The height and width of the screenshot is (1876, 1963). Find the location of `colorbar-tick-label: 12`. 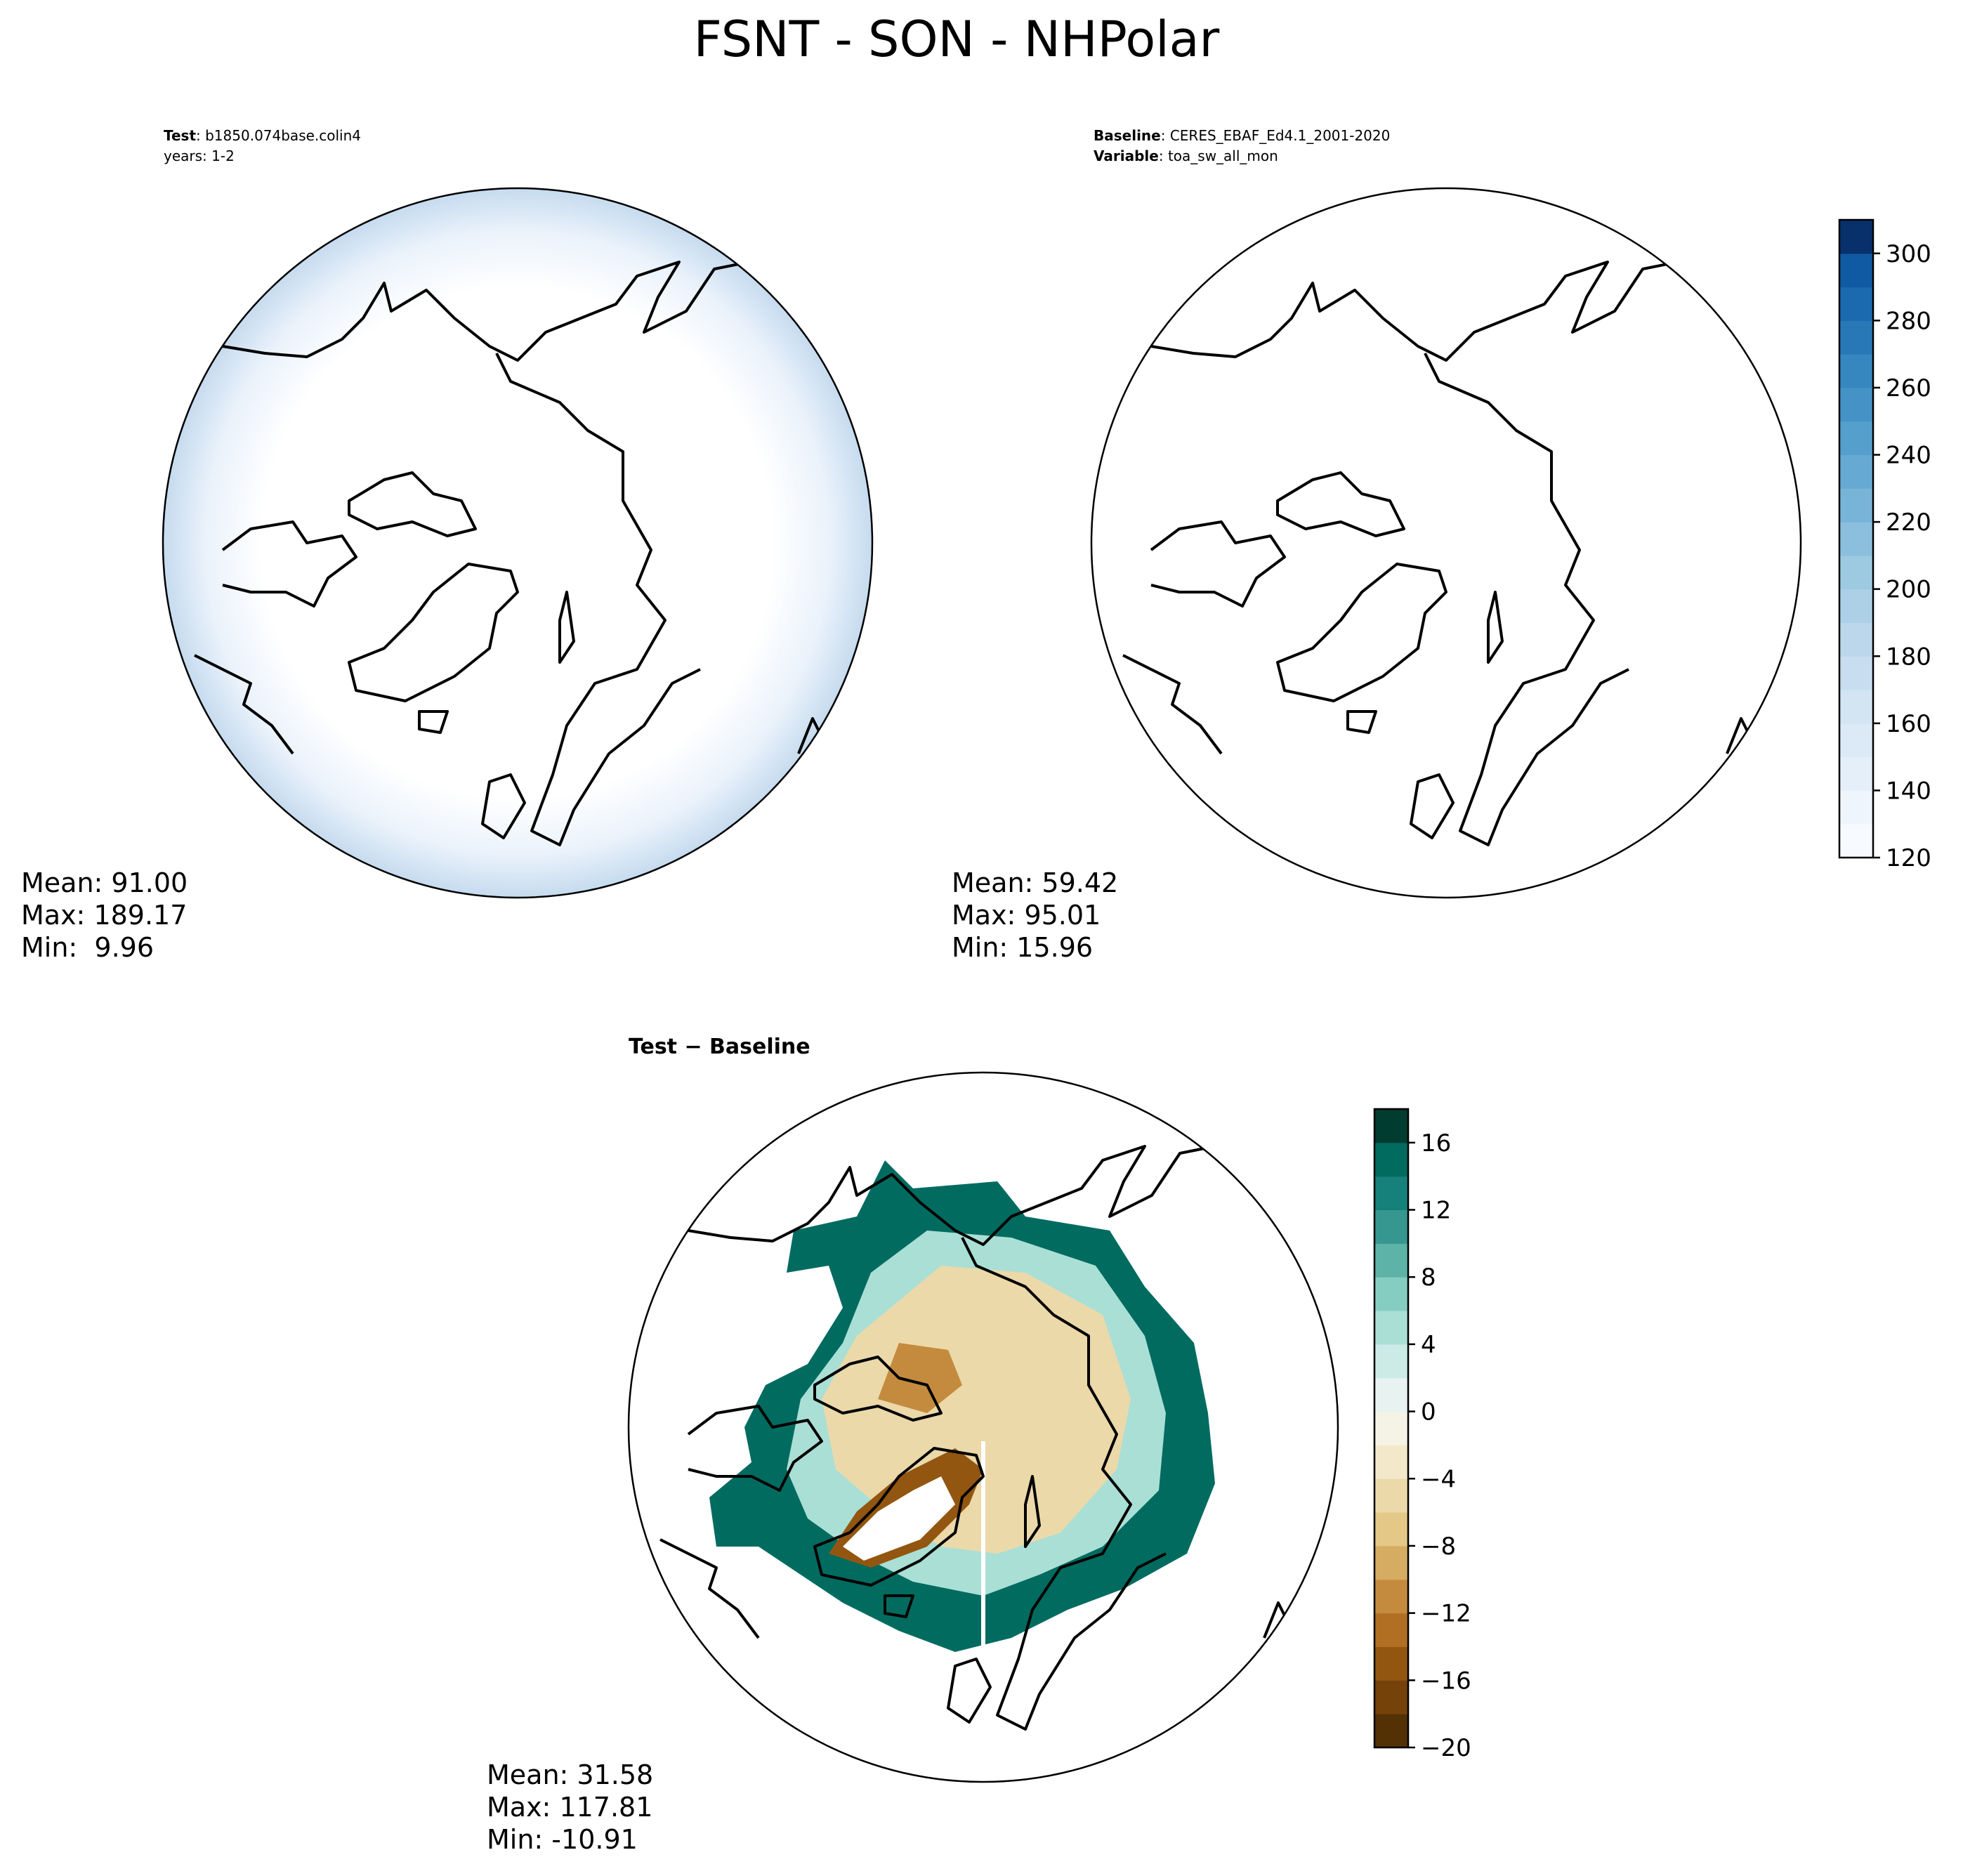

colorbar-tick-label: 12 is located at coordinates (1436, 1211).